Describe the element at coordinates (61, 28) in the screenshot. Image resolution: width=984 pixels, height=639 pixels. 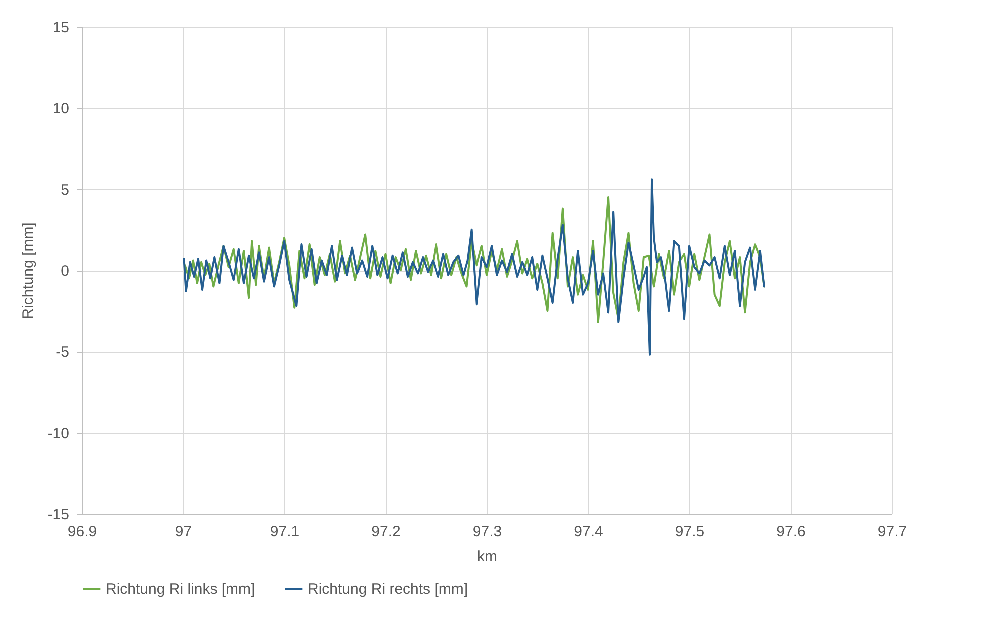
I see `y-tick-label: 15` at that location.